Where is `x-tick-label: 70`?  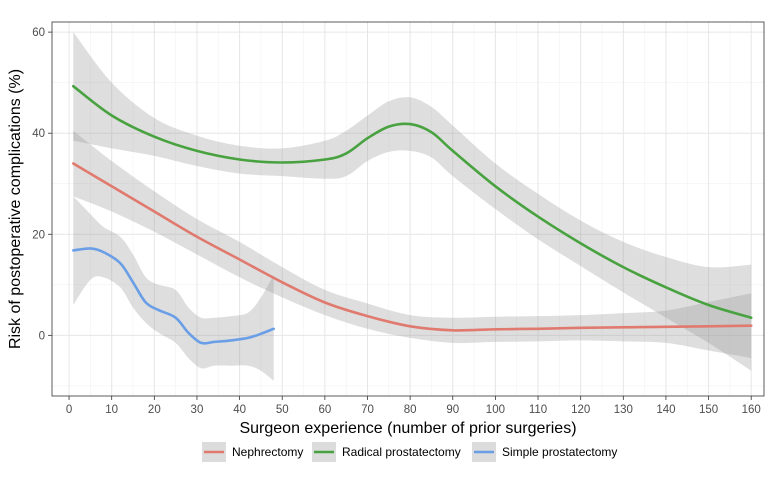 x-tick-label: 70 is located at coordinates (367, 410).